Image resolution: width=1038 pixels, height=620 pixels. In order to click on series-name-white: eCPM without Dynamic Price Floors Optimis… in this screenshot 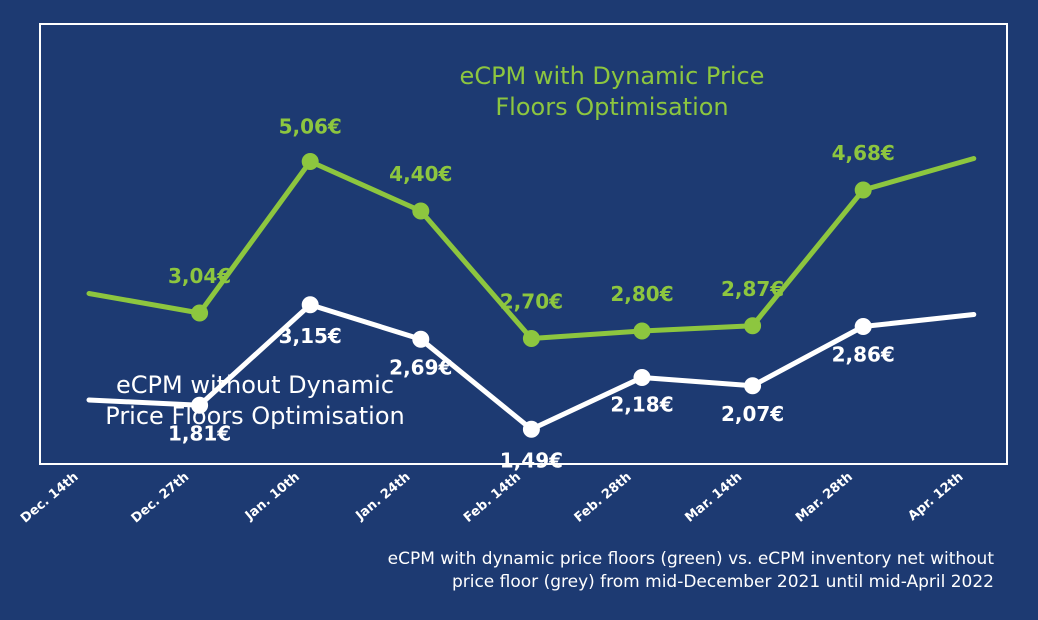, I will do `click(254, 400)`.